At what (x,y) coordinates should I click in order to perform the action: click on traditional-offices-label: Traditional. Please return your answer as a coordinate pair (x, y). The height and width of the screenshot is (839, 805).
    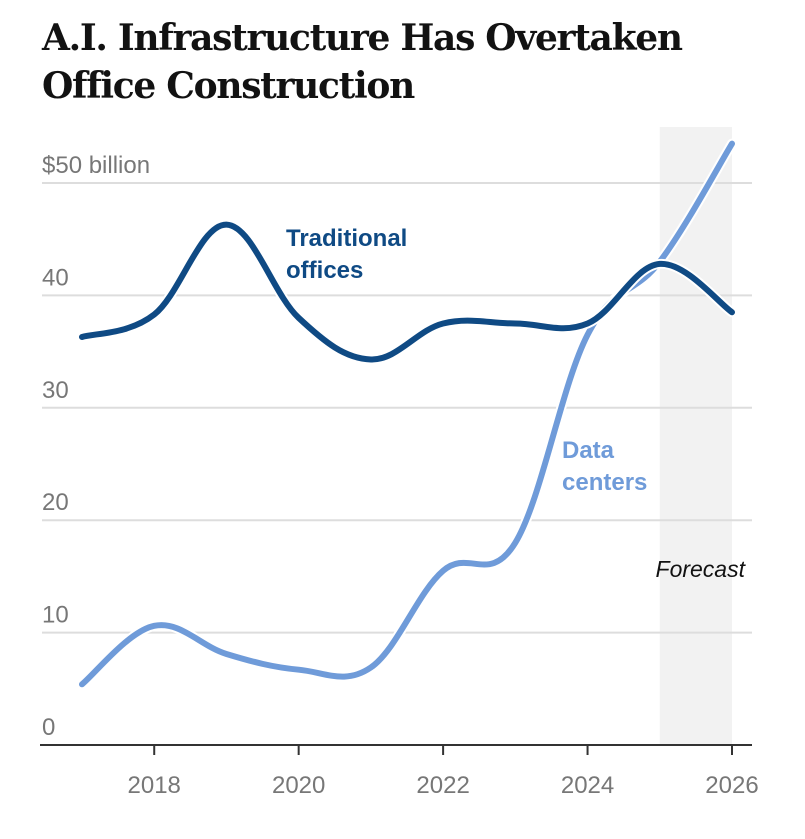
    Looking at the image, I should click on (346, 238).